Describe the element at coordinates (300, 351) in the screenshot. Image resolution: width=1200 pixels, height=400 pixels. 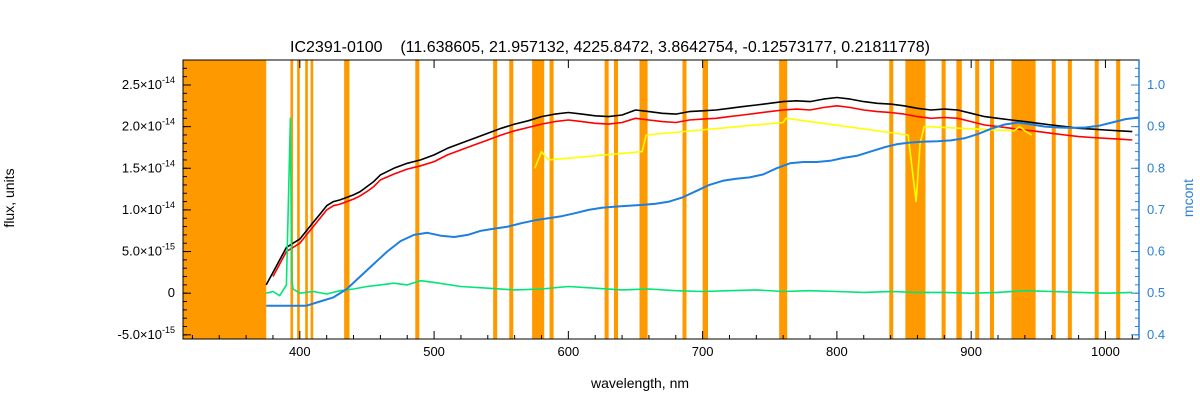
I see `x-tick-label-0: 400` at that location.